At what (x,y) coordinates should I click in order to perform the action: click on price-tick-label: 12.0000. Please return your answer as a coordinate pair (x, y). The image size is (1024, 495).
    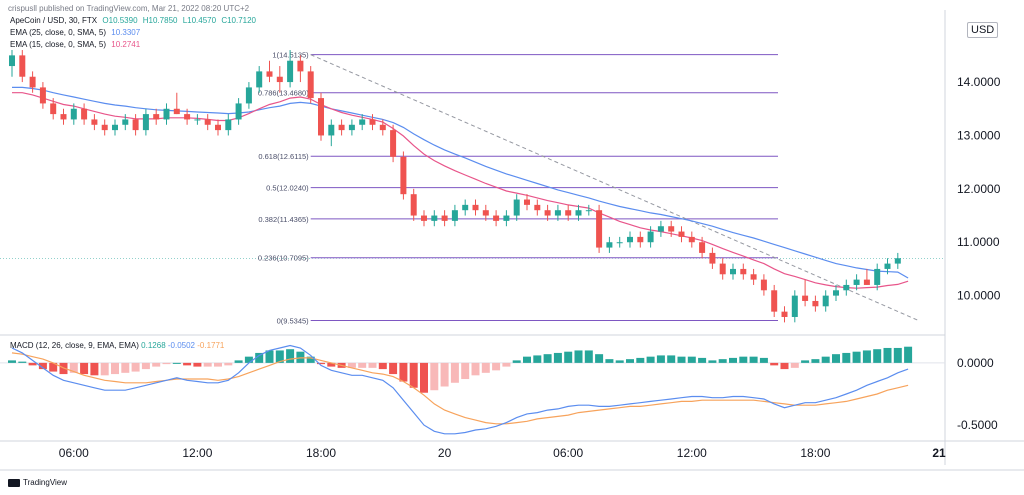
    Looking at the image, I should click on (979, 189).